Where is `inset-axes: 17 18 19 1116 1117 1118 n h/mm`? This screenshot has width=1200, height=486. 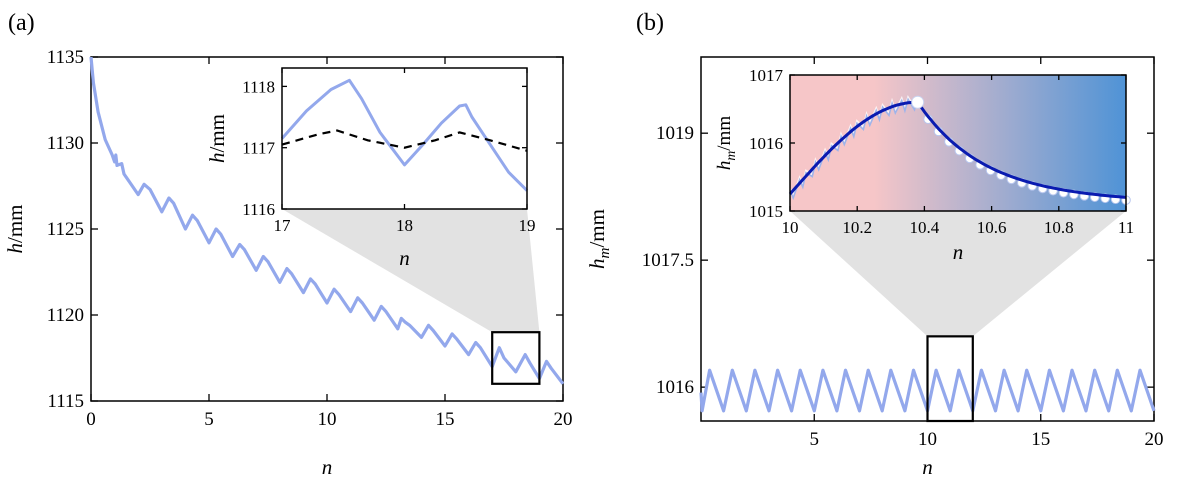
inset-axes: 17 18 19 1116 1117 1118 n h/mm is located at coordinates (370, 168).